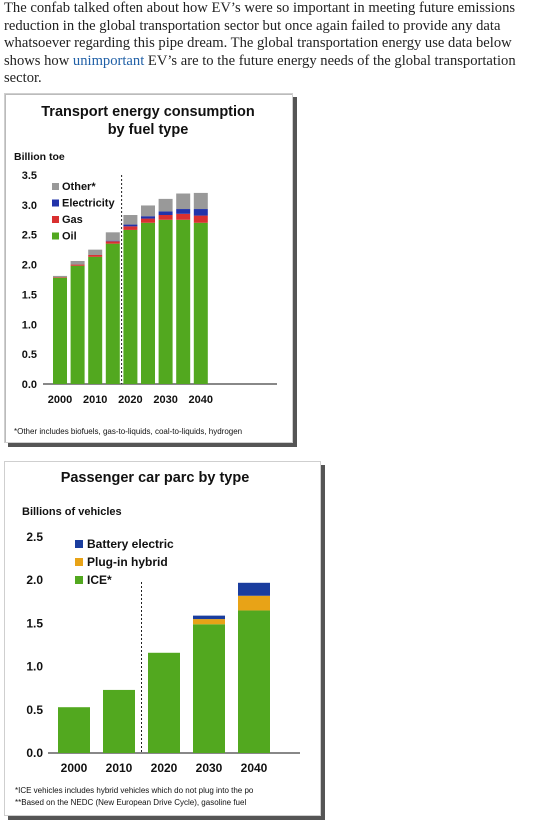 The image size is (547, 820). Describe the element at coordinates (127, 562) in the screenshot. I see `legend-label-plug-in-hybrid: Plug-in hybrid` at that location.